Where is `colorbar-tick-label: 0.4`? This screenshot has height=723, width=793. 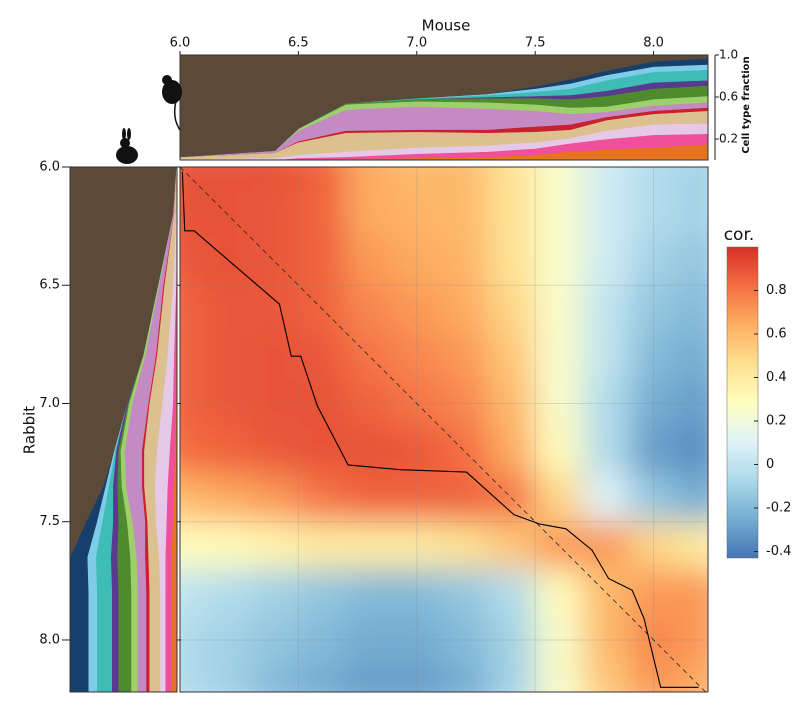 colorbar-tick-label: 0.4 is located at coordinates (776, 377).